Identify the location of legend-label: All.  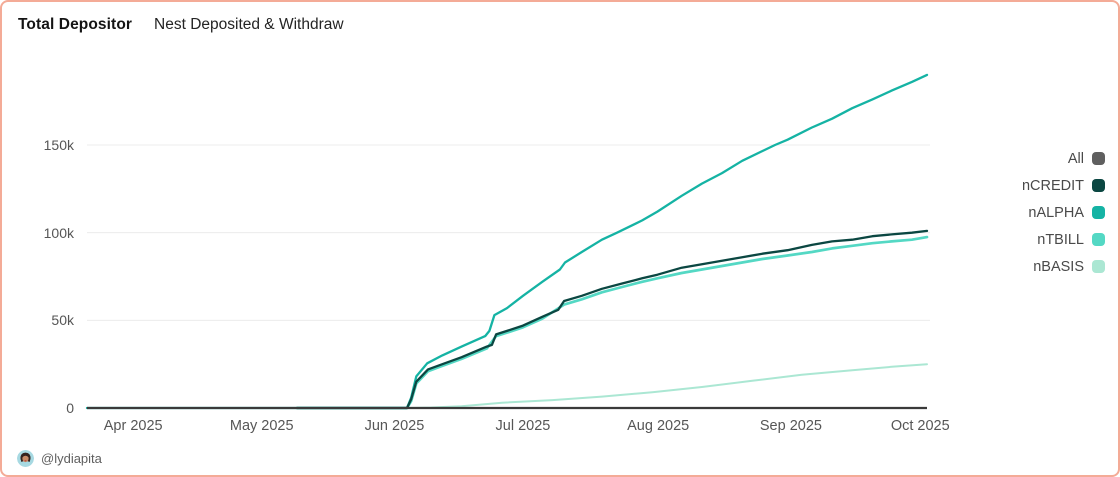
(1075, 158).